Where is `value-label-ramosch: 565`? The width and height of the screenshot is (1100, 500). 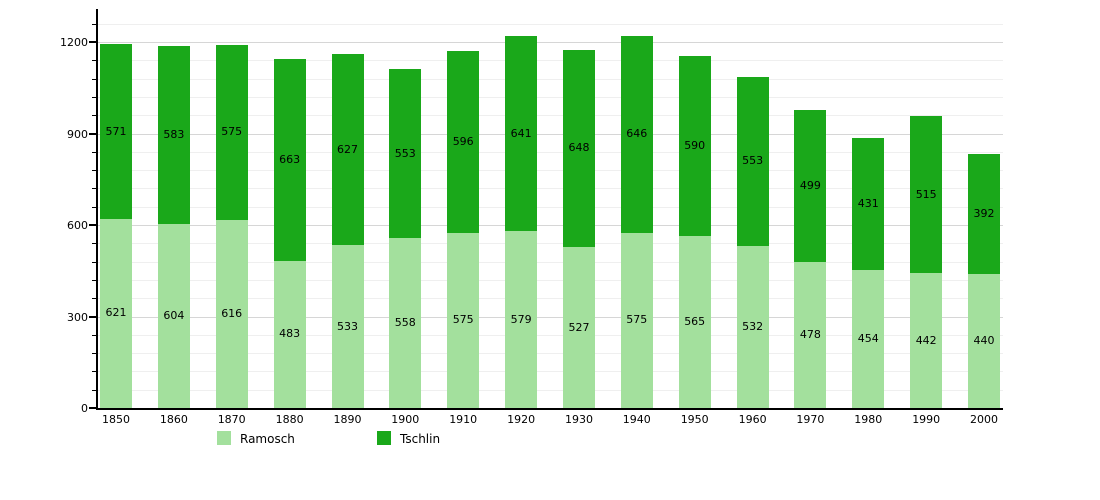 value-label-ramosch: 565 is located at coordinates (695, 321).